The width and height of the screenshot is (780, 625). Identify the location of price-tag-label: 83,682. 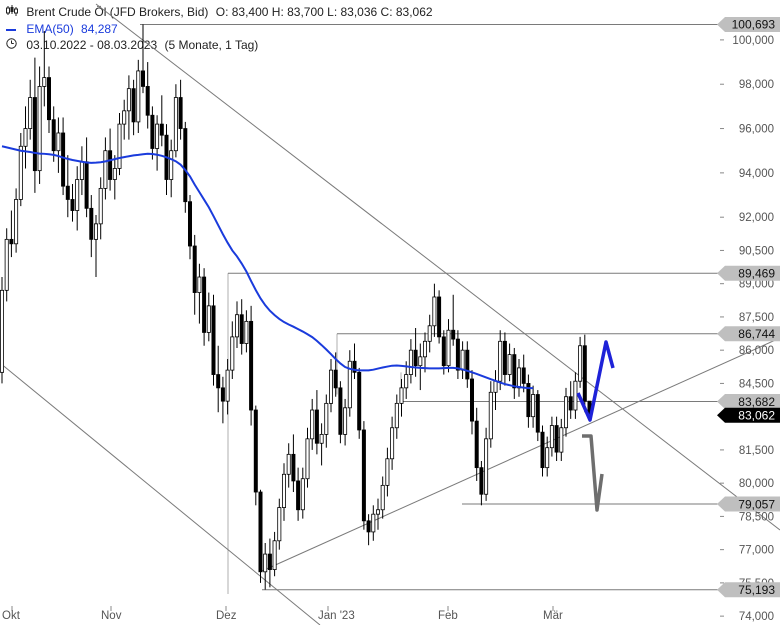
(756, 402).